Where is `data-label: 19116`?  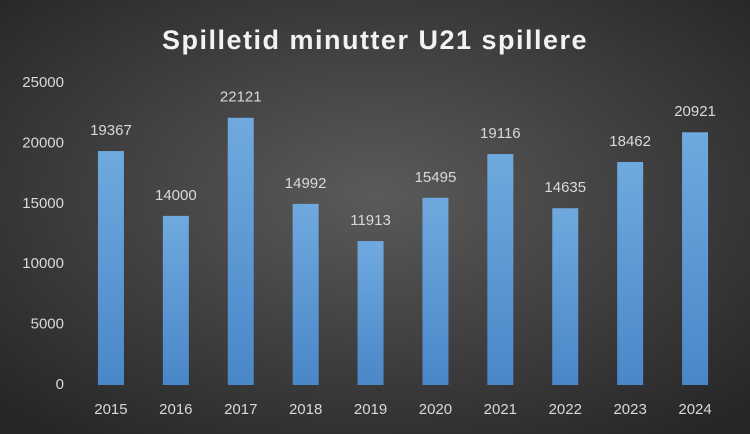
data-label: 19116 is located at coordinates (500, 133).